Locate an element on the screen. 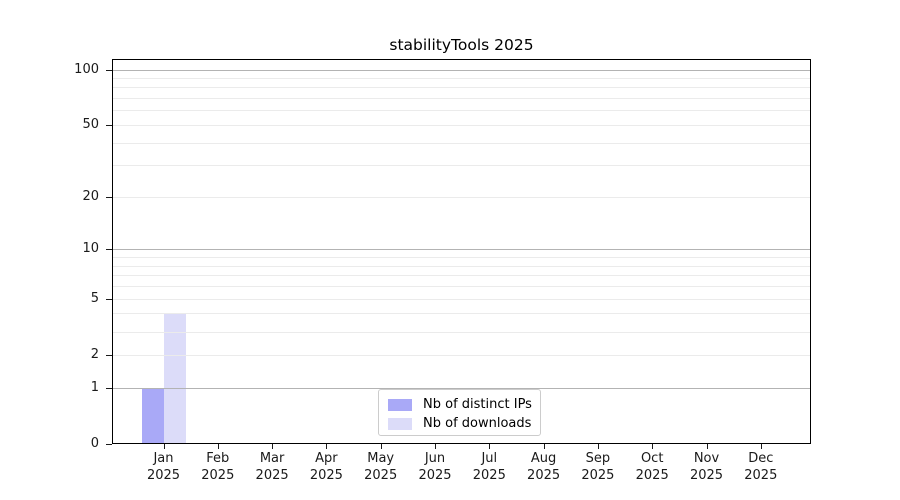 The width and height of the screenshot is (900, 500). x-tick-label: Mar 2025 is located at coordinates (272, 467).